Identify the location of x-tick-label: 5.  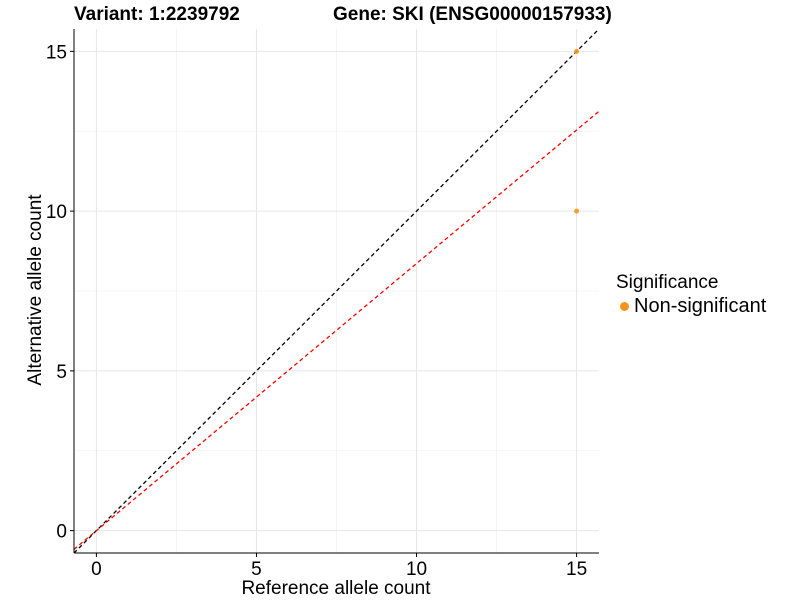
(256, 569).